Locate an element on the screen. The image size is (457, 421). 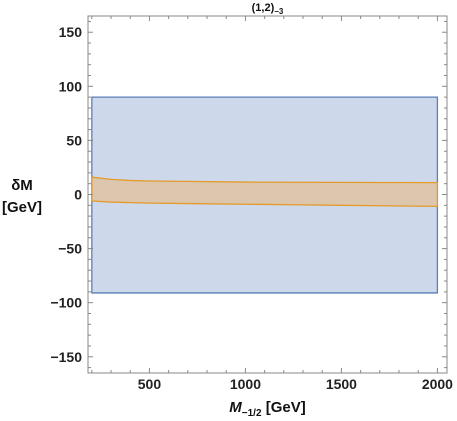
x-axis-label: M−1/2 [GeV] is located at coordinates (267, 409).